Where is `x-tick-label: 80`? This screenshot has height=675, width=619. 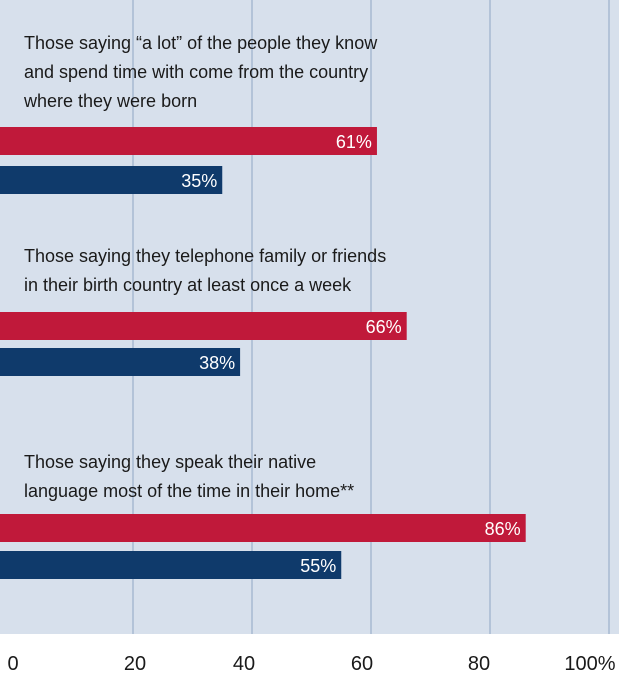 x-tick-label: 80 is located at coordinates (479, 664).